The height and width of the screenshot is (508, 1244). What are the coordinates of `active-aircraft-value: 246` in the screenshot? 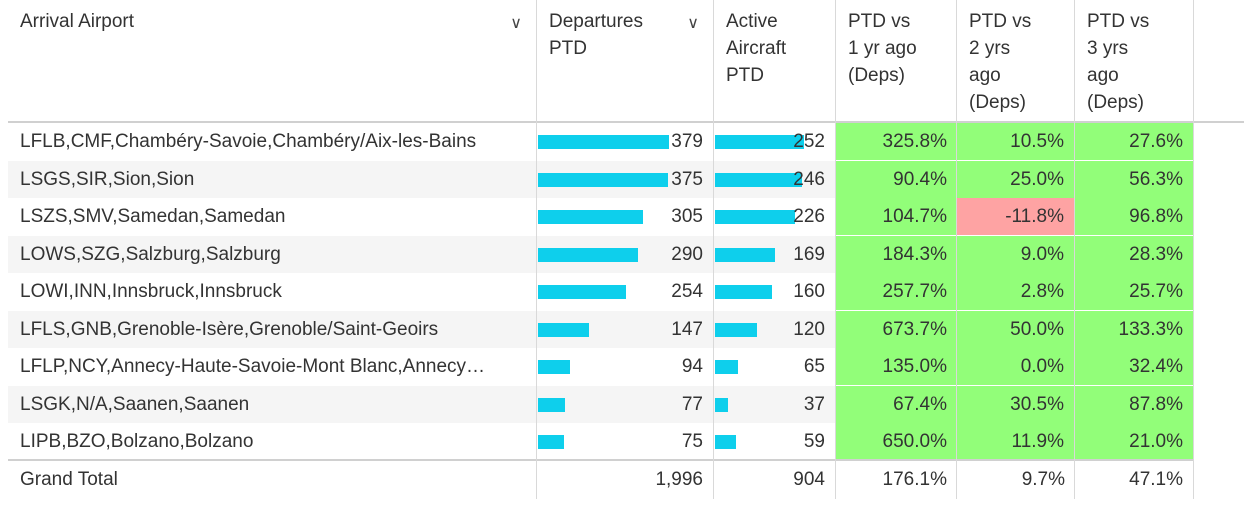 It's located at (809, 179).